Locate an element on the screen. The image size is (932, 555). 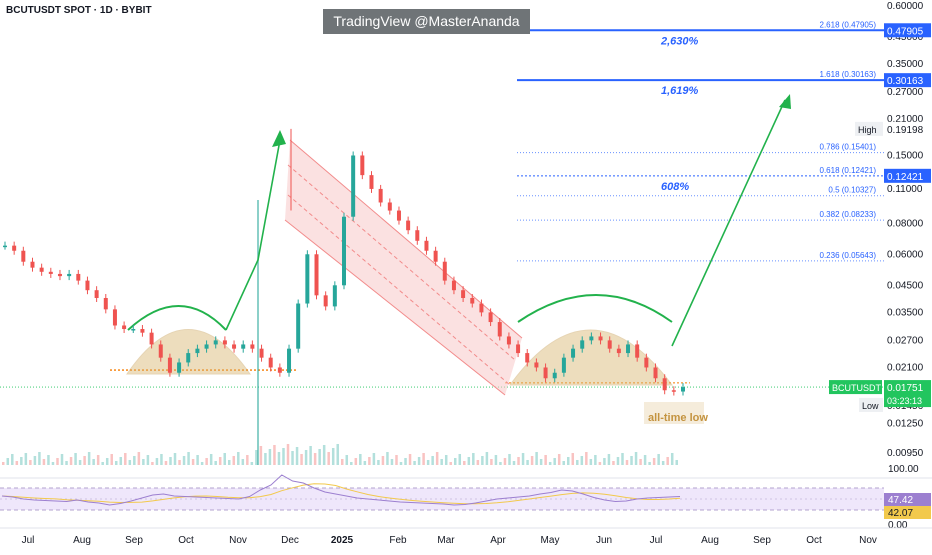
y-tick-label: 0.35000 is located at coordinates (905, 64).